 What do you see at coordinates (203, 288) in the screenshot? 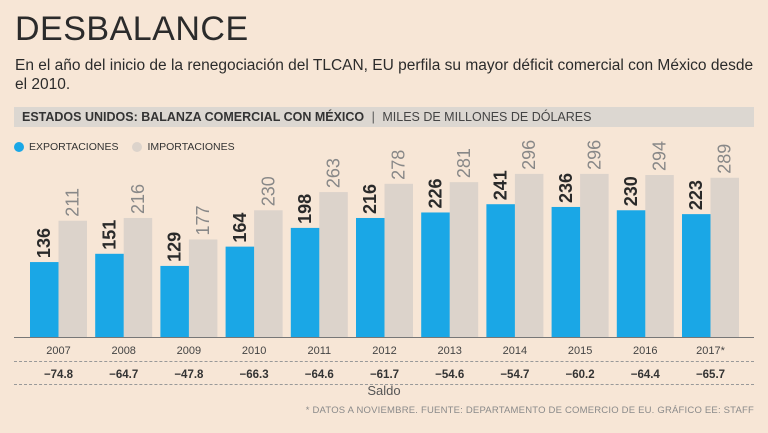
I see `bar-imports-2009` at bounding box center [203, 288].